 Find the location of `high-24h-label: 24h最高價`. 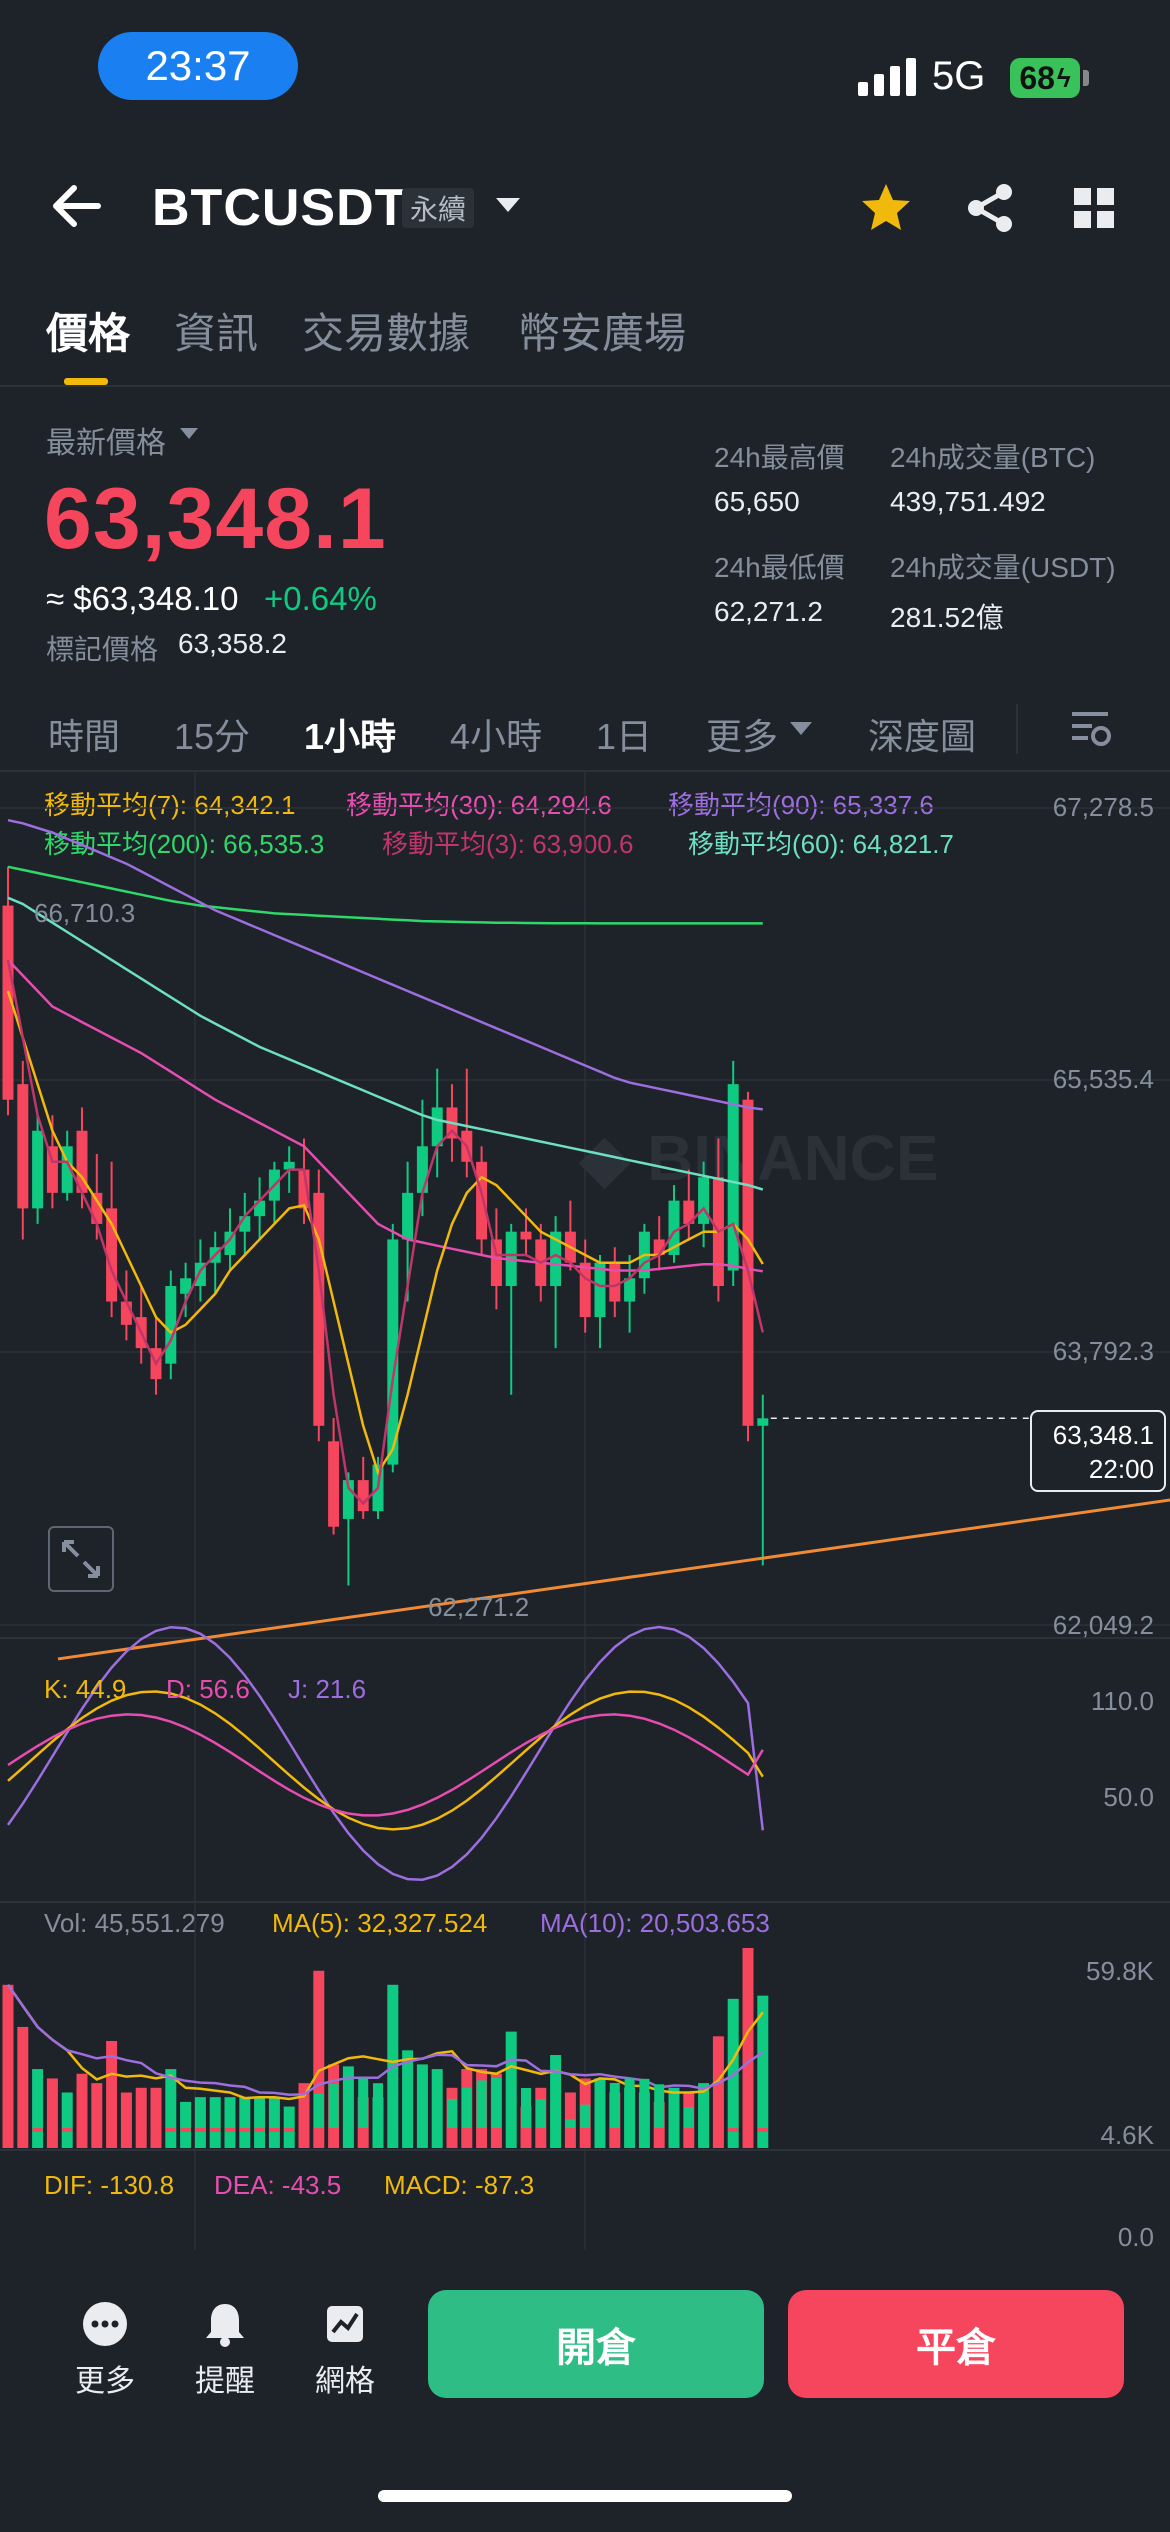

high-24h-label: 24h最高價 is located at coordinates (779, 457).